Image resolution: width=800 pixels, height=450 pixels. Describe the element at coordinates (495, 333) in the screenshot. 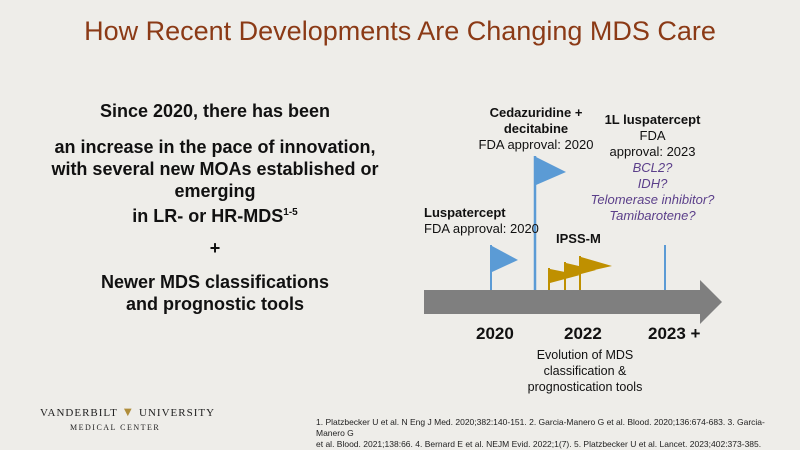

I see `tick-2020: 2020` at that location.